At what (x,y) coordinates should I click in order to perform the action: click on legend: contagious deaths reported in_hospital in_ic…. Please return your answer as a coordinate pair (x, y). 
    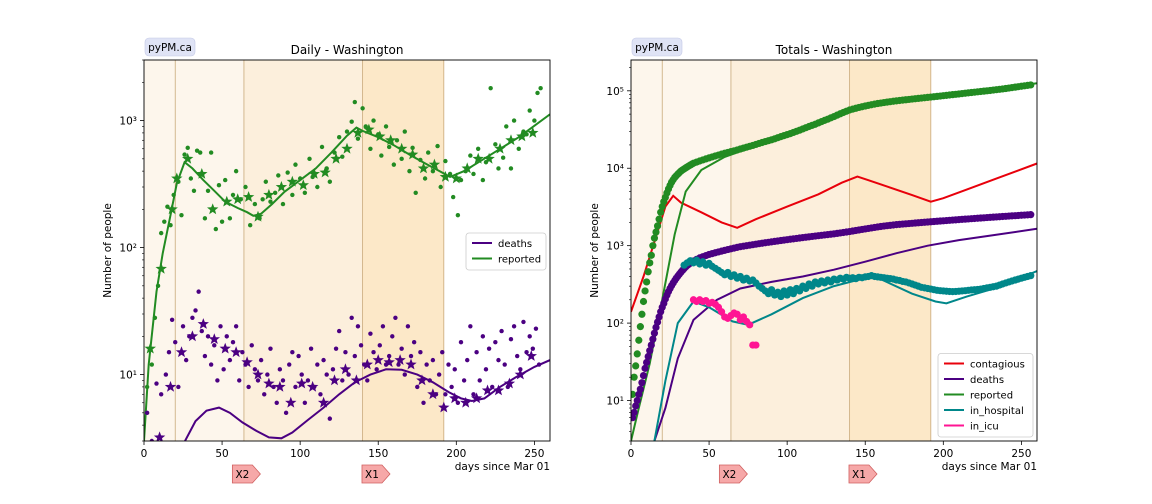
    Looking at the image, I should click on (985, 395).